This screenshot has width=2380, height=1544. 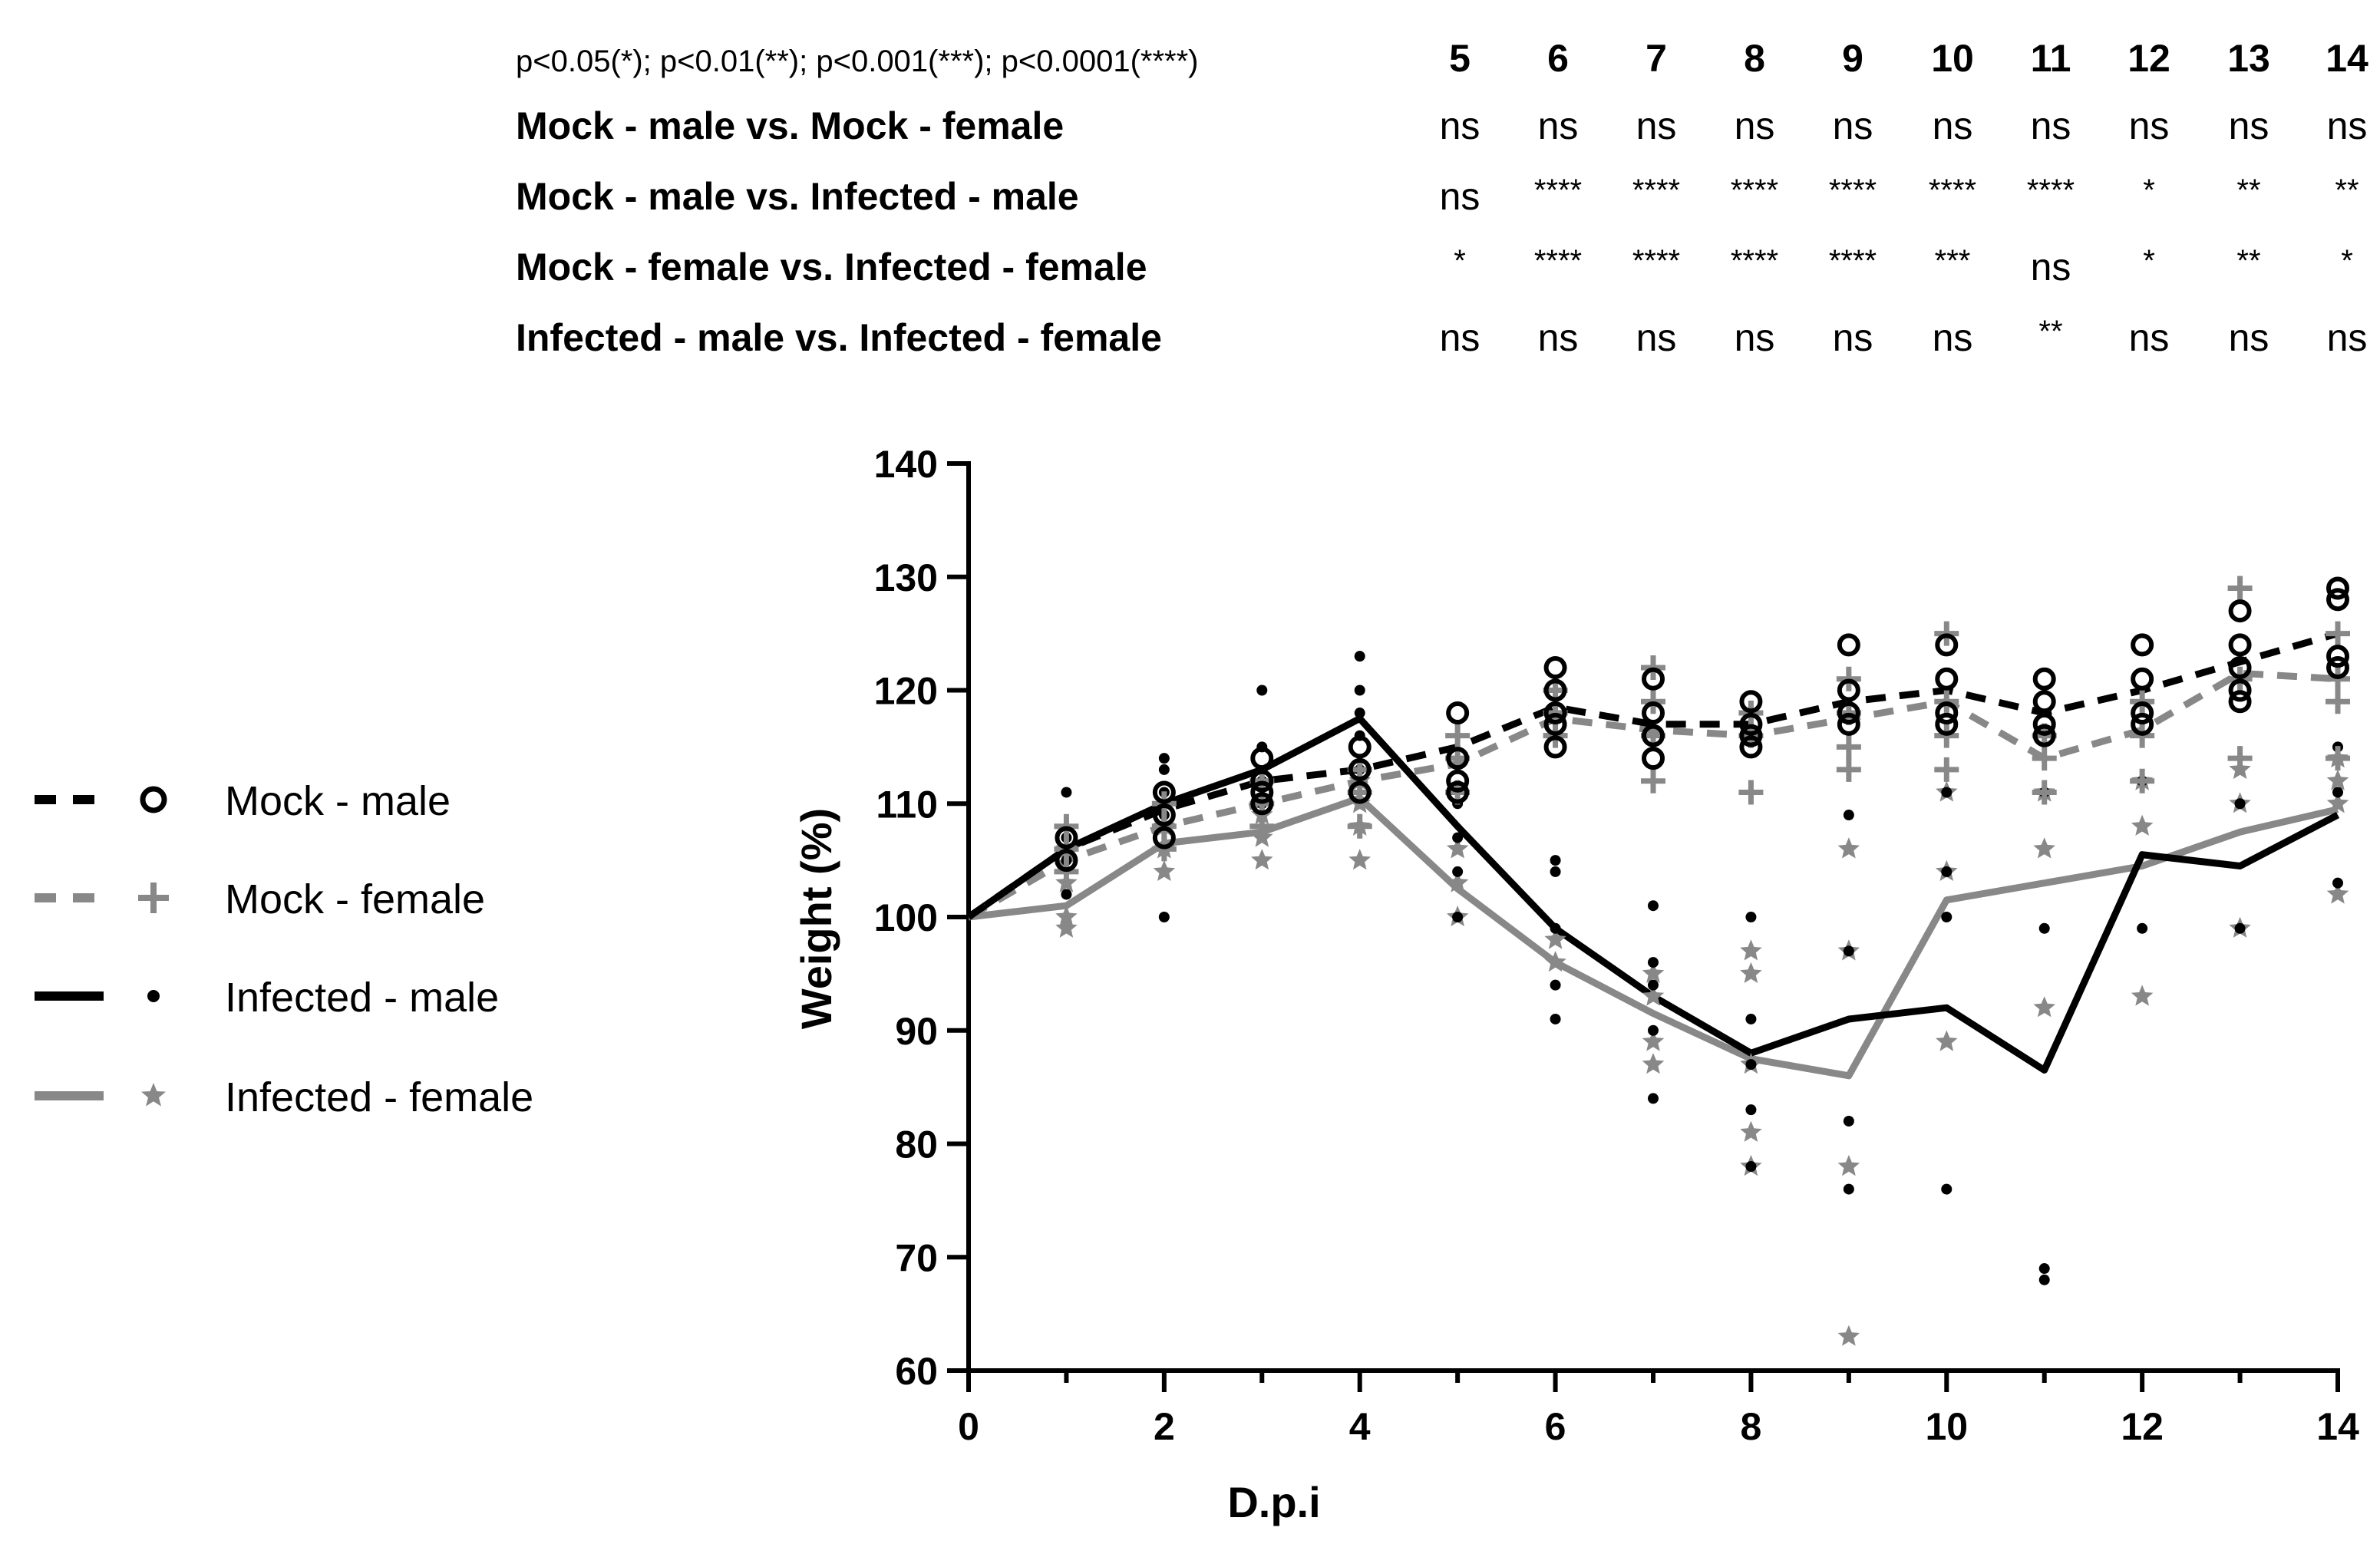 What do you see at coordinates (916, 1144) in the screenshot?
I see `y-tick-label: 80` at bounding box center [916, 1144].